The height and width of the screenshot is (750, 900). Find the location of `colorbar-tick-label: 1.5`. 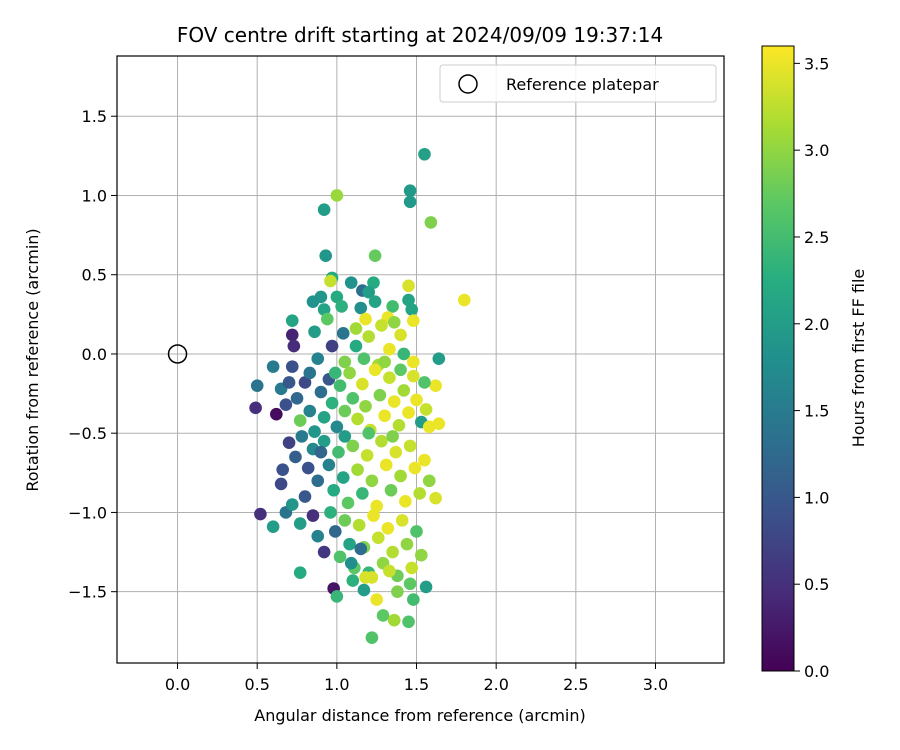

colorbar-tick-label: 1.5 is located at coordinates (816, 411).